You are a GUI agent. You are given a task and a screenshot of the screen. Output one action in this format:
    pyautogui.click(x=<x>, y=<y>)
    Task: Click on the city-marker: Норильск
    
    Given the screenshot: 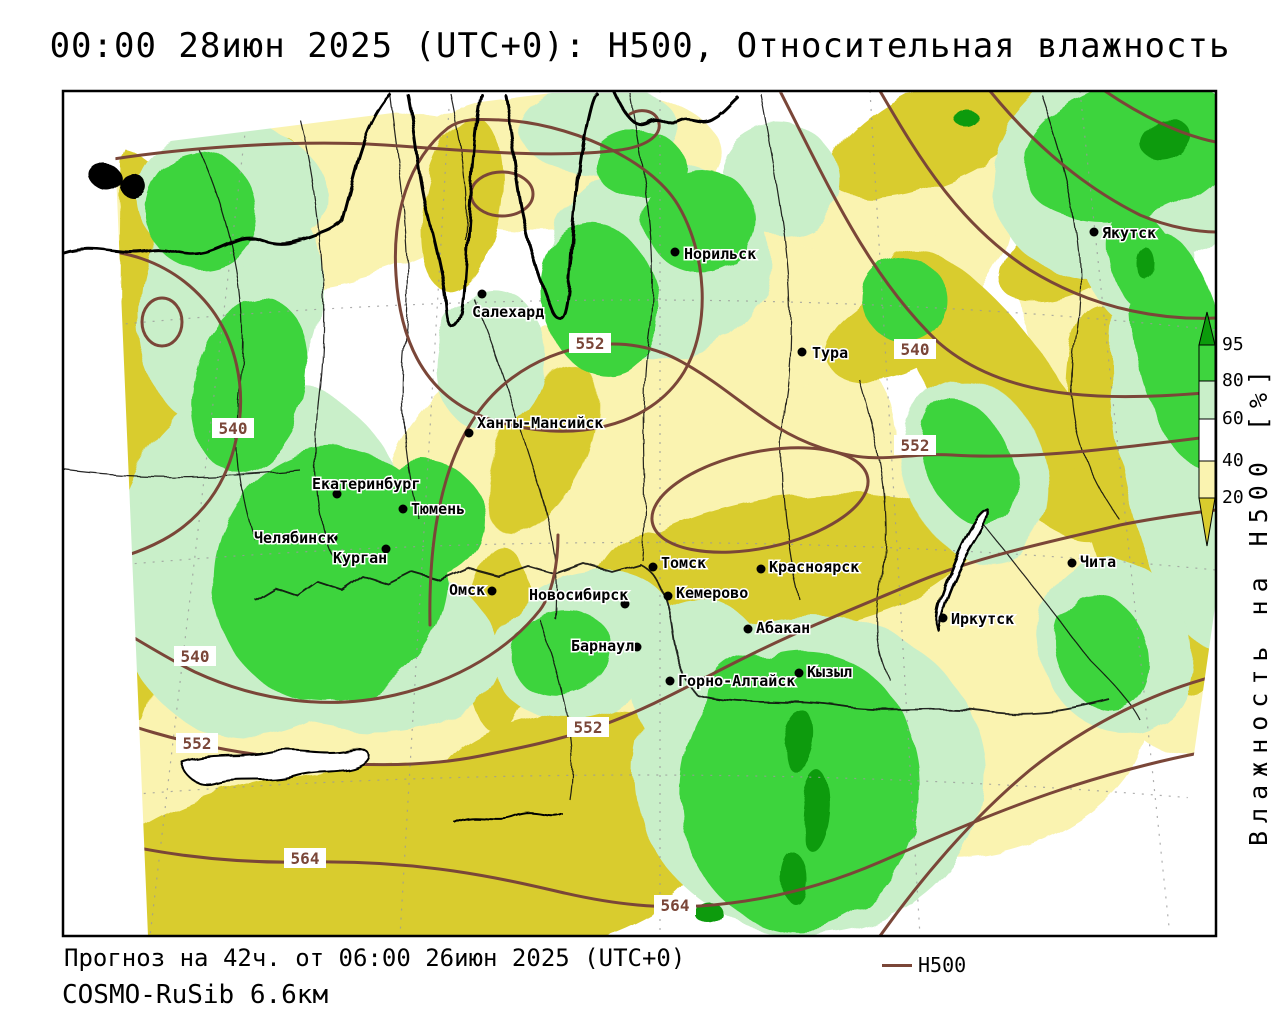 What is the action you would take?
    pyautogui.click(x=714, y=254)
    